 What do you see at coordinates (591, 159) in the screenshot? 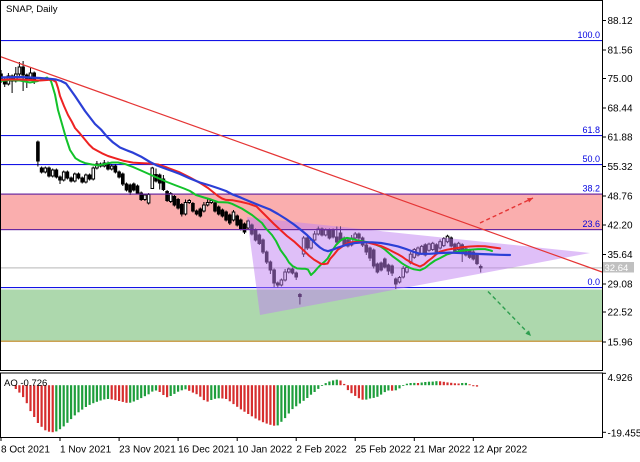
I see `svg-text: 50.0` at bounding box center [591, 159].